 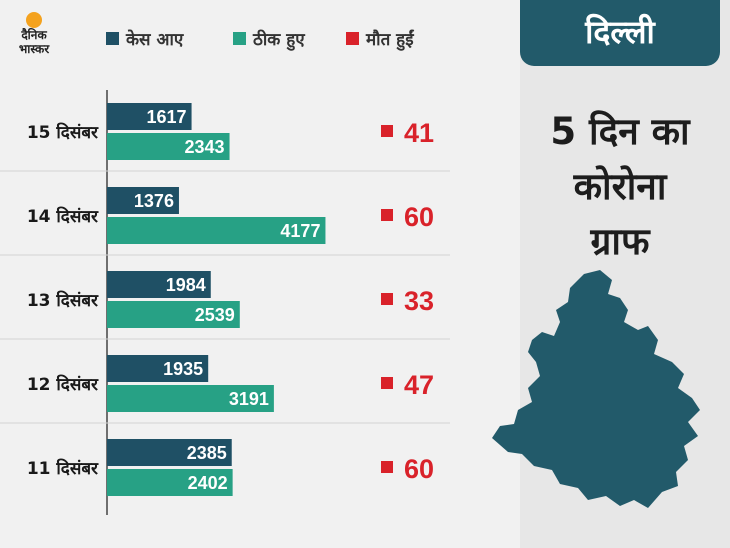 I want to click on city-banner: दिल्ली, so click(x=620, y=33).